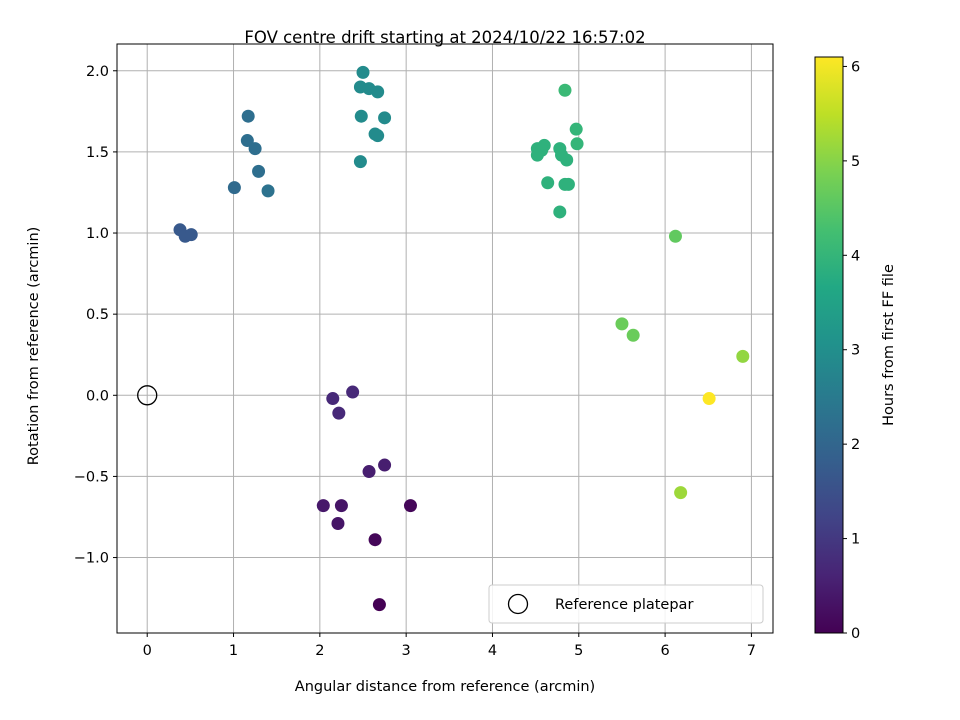 This screenshot has width=960, height=720. I want to click on reference-platepar-marker, so click(147, 395).